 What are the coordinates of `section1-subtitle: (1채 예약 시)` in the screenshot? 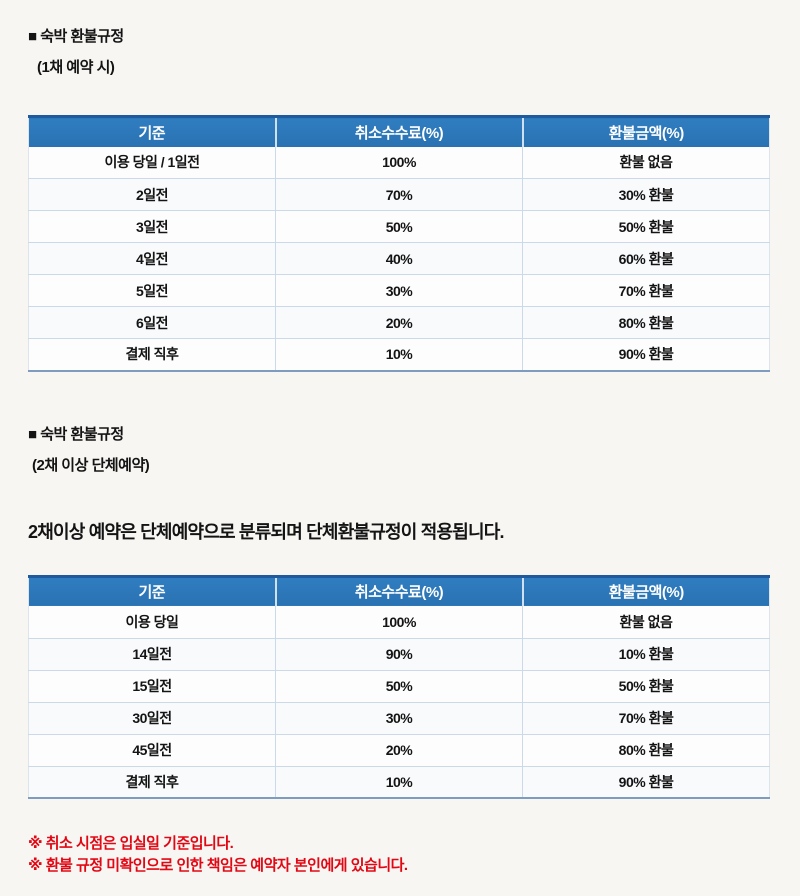 It's located at (76, 67).